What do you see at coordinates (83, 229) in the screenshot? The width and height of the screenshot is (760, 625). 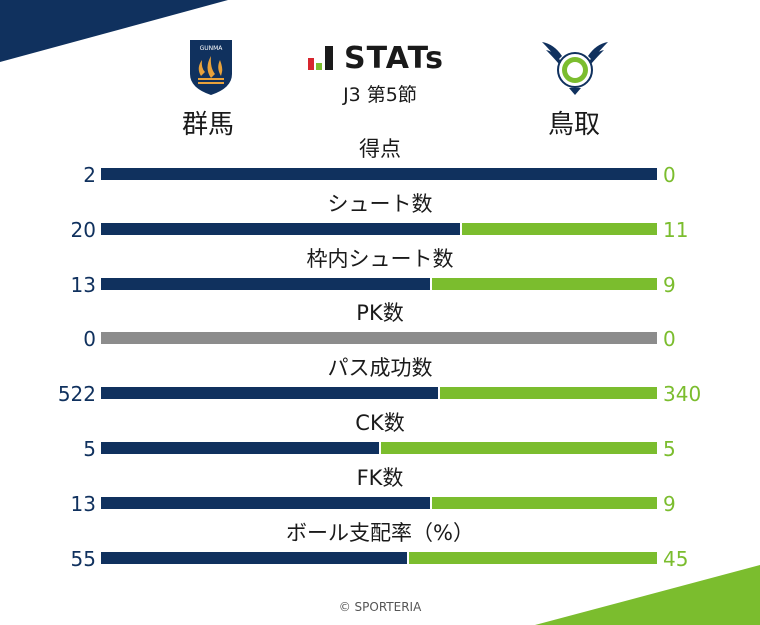 I see `home-value: 20` at bounding box center [83, 229].